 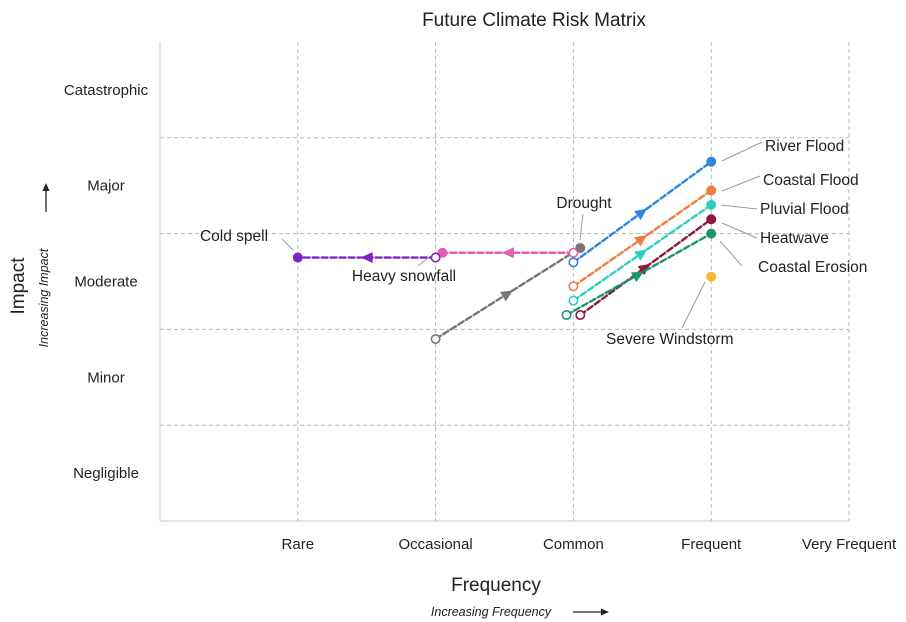 What do you see at coordinates (669, 339) in the screenshot?
I see `series-label-severe-windstorm: Severe Windstorm` at bounding box center [669, 339].